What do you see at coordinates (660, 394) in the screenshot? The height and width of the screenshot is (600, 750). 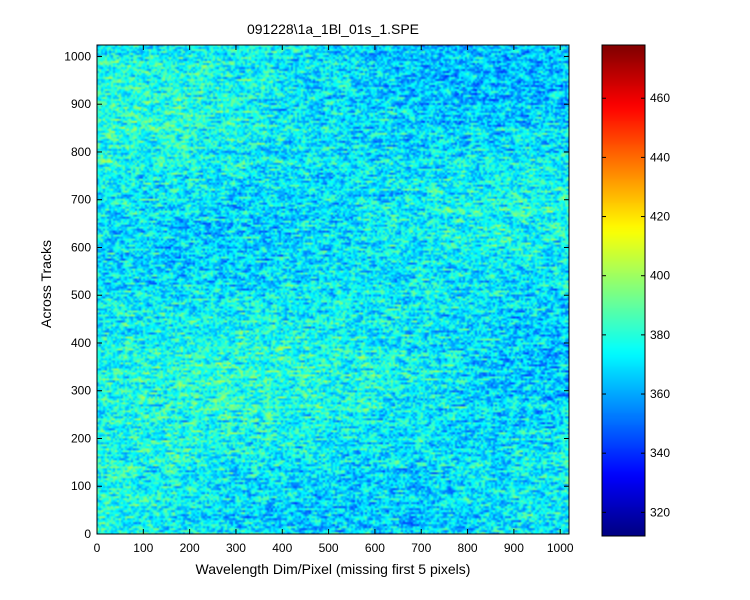 I see `colorbar-tick-label: 360` at bounding box center [660, 394].